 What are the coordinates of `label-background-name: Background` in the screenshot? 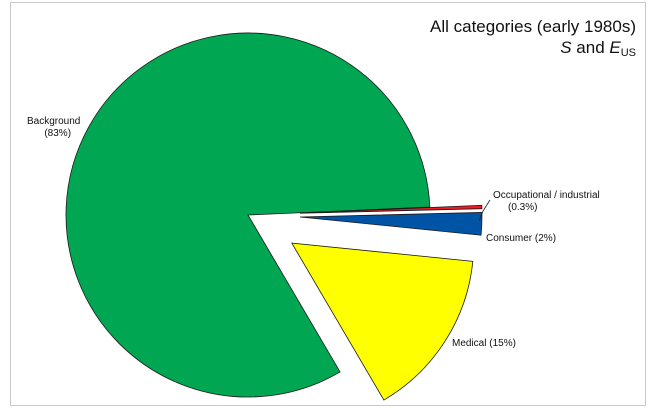 It's located at (54, 121).